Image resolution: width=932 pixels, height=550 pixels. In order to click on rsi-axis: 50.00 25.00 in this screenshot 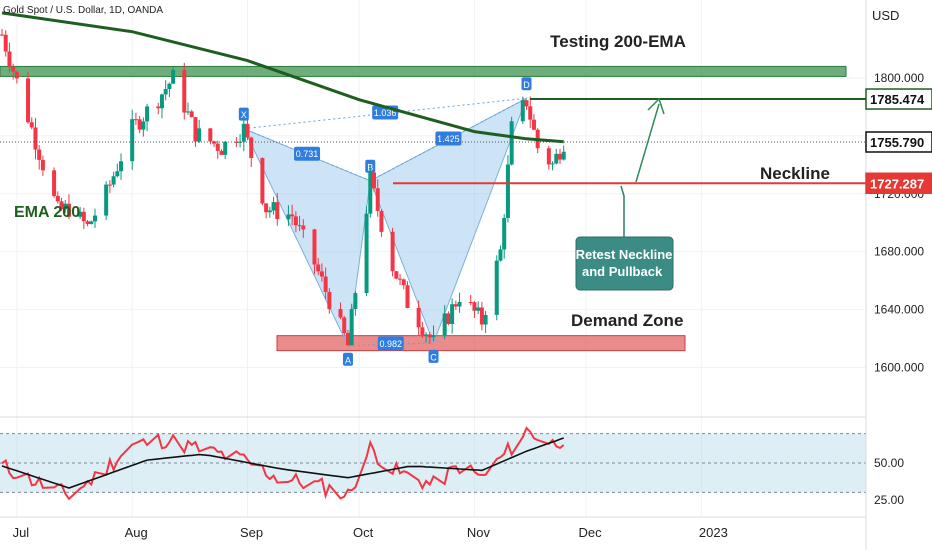, I will do `click(889, 481)`.